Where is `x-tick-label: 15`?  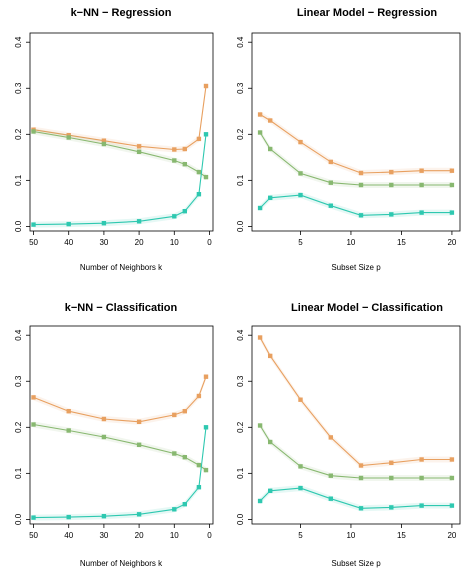
x-tick-label: 15 is located at coordinates (401, 242).